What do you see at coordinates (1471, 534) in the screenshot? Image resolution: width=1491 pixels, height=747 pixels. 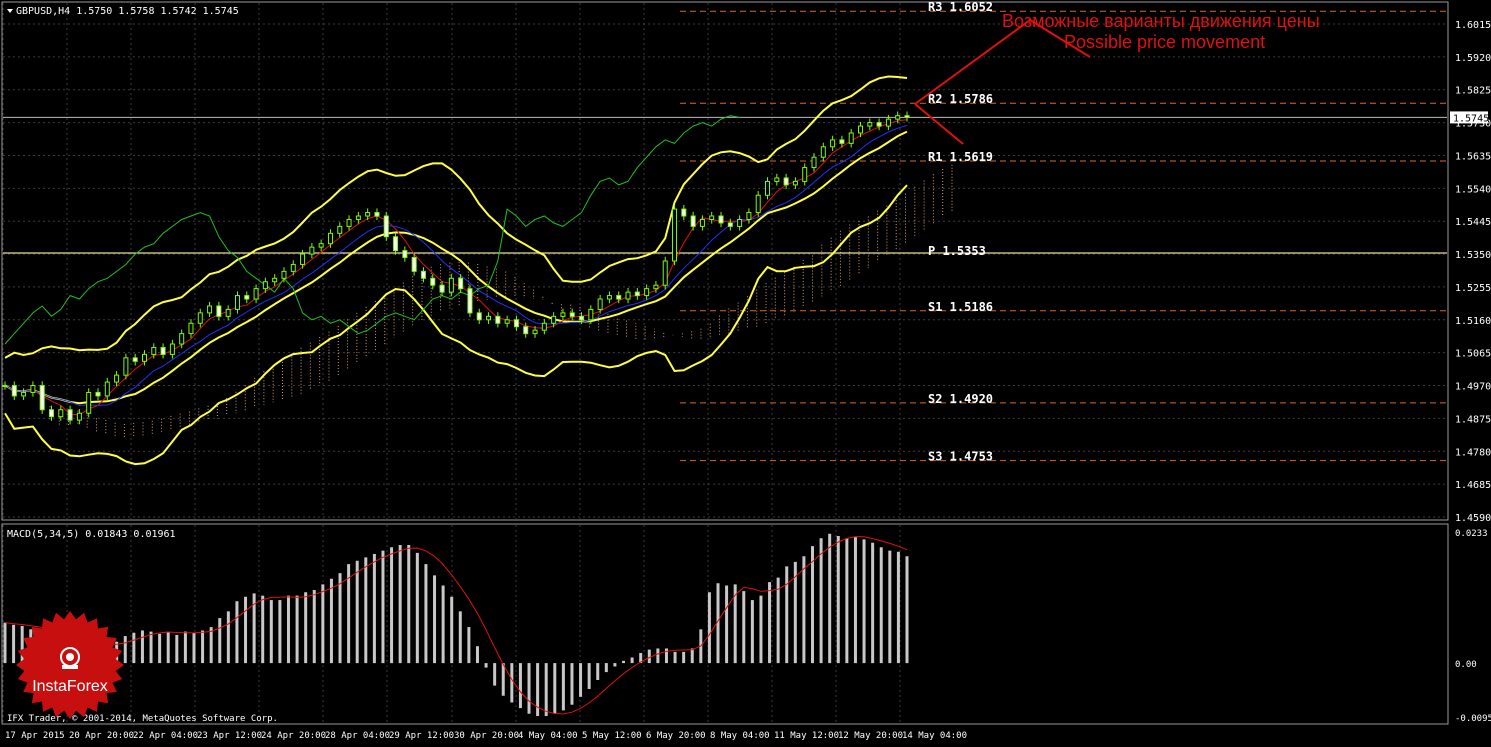 I see `macd-tick-label: 0.0233` at bounding box center [1471, 534].